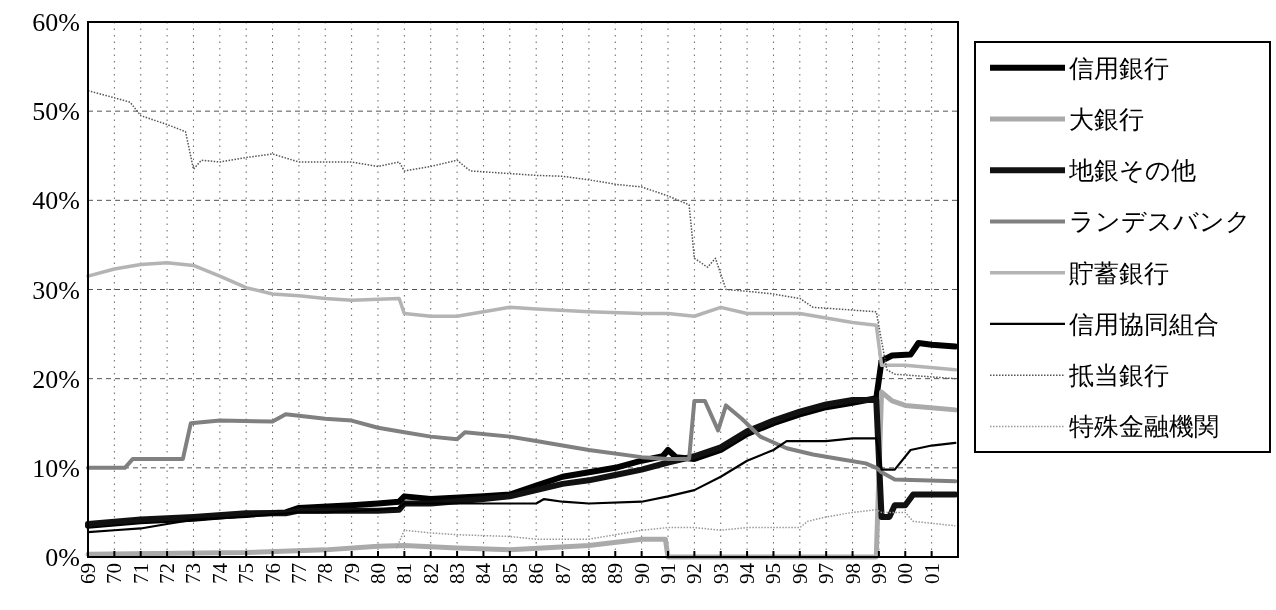  I want to click on legend-label: ランデスバンク, so click(1160, 222).